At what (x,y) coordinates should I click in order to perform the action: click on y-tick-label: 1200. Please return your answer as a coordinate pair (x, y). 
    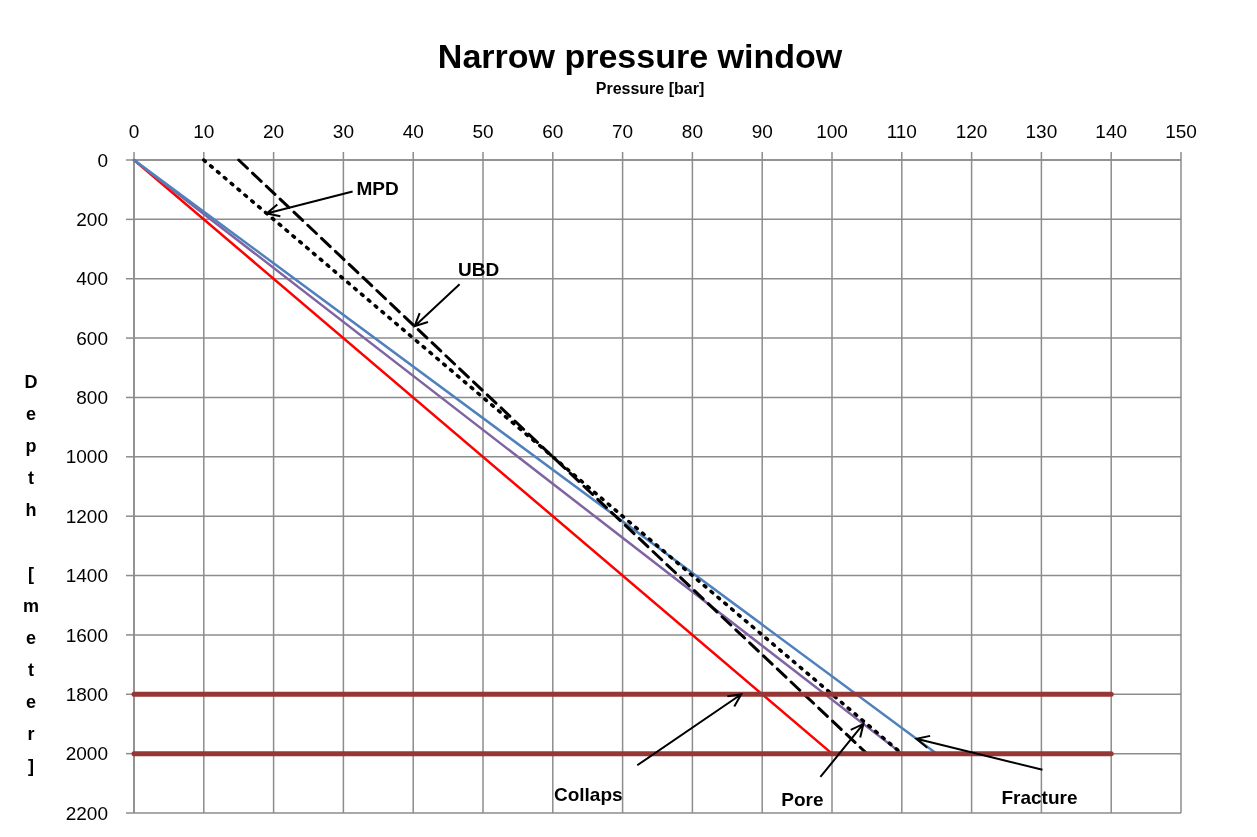
    Looking at the image, I should click on (86, 516).